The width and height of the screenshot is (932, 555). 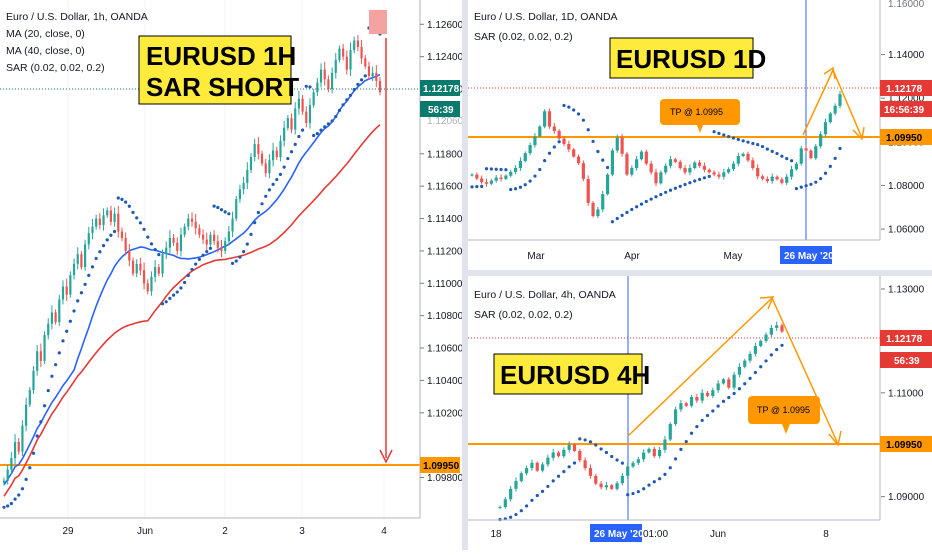 What do you see at coordinates (619, 534) in the screenshot?
I see `date-tag-4h-label: 26 May '20` at bounding box center [619, 534].